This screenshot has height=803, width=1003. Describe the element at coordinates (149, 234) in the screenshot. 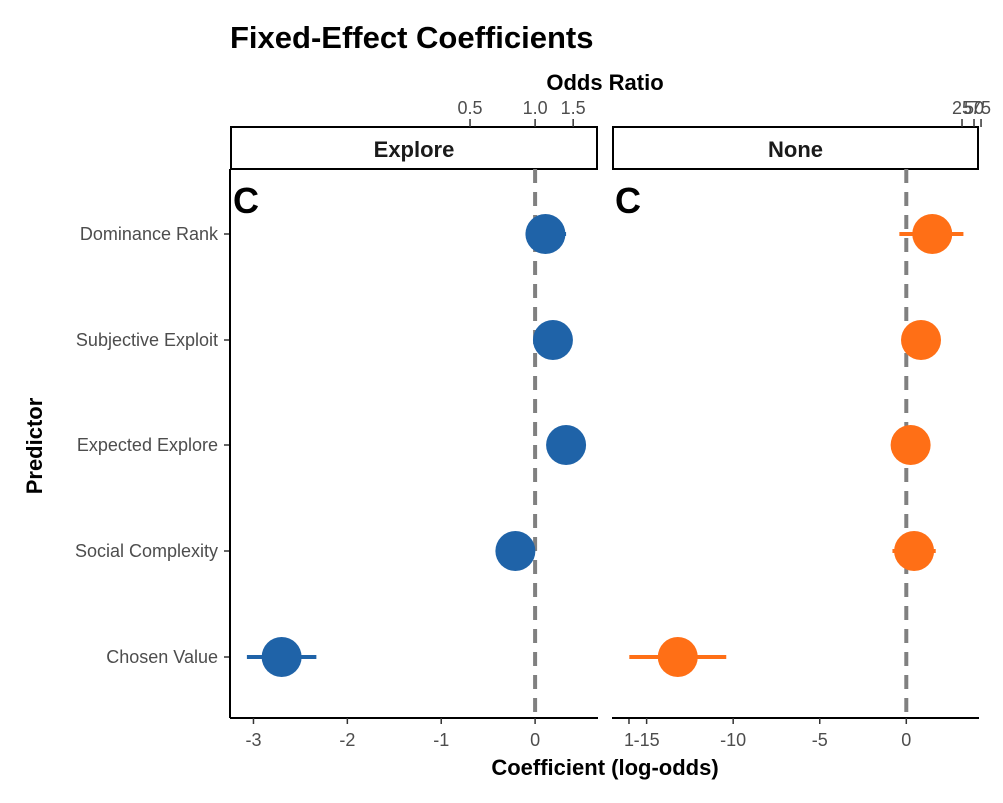

I see `category-label-dominance-rank: Dominance Rank` at that location.